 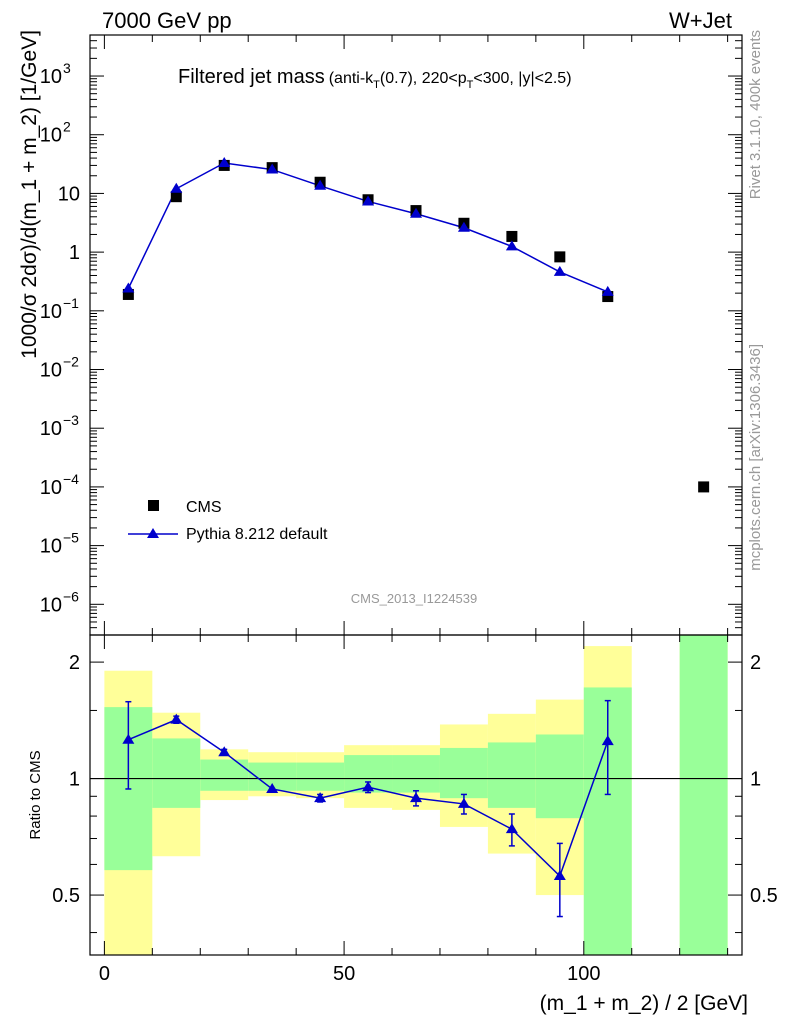 What do you see at coordinates (376, 85) in the screenshot?
I see `title-sub-t1: T` at bounding box center [376, 85].